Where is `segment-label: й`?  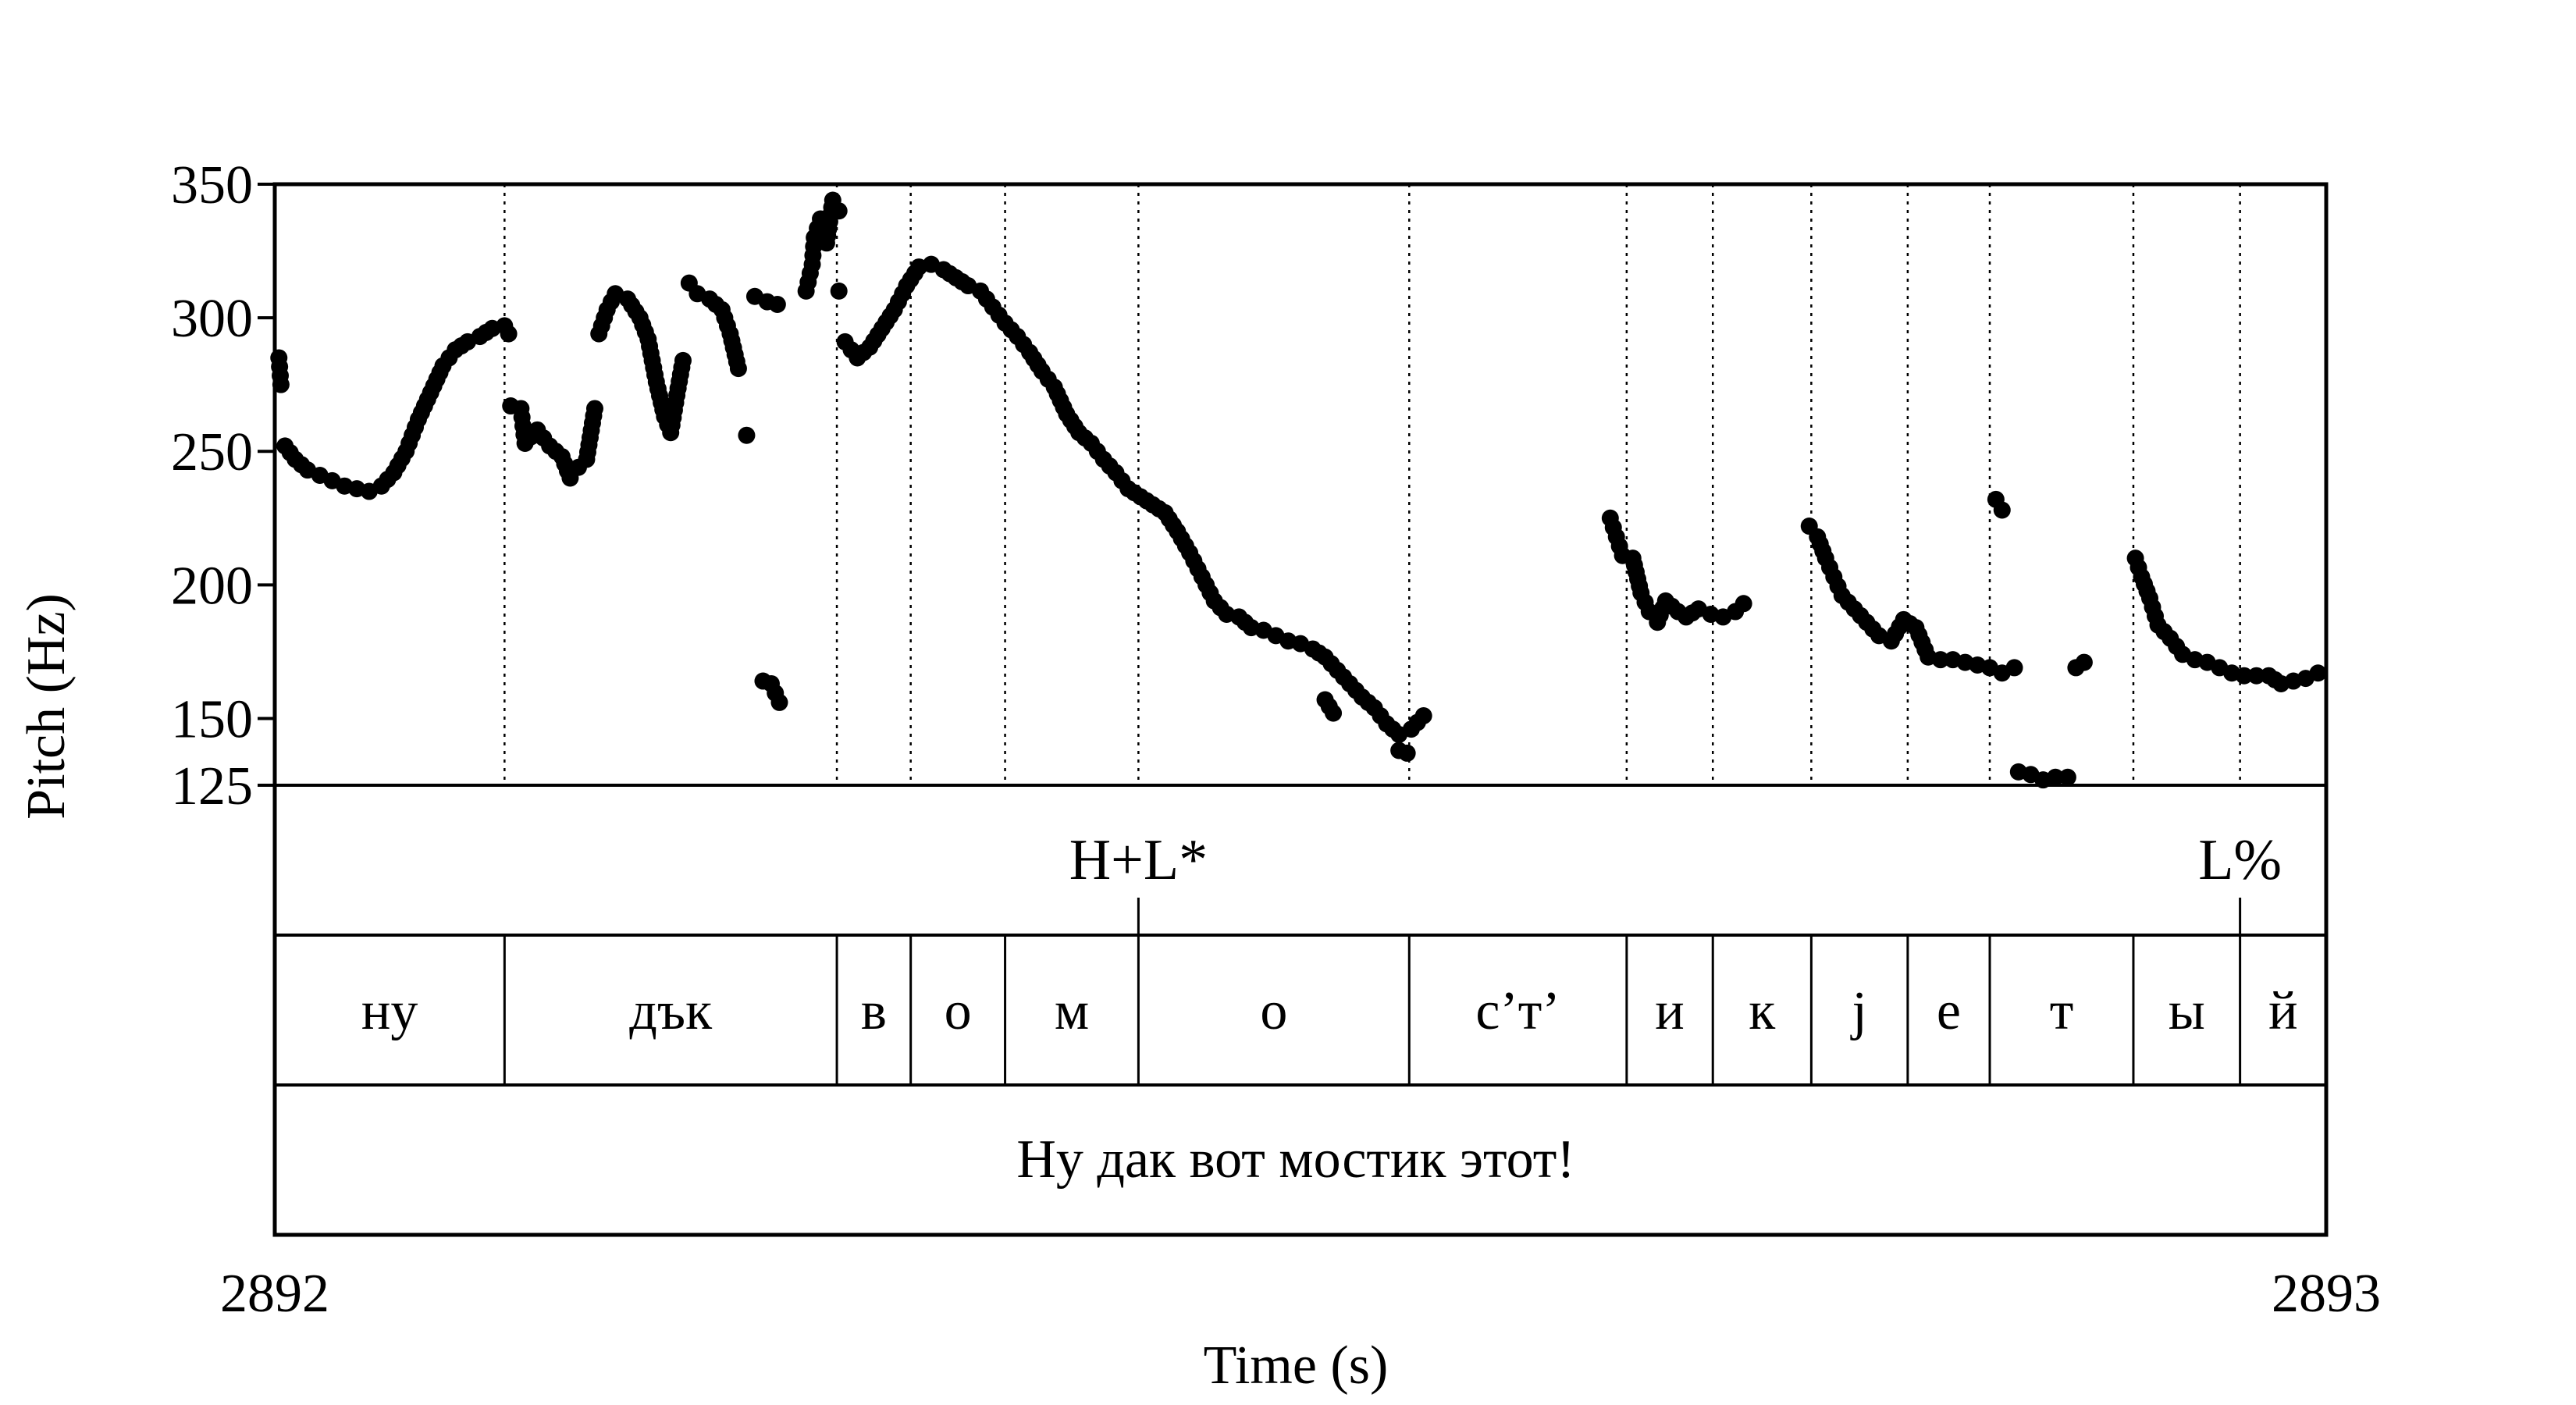
segment-label: й is located at coordinates (2282, 1011).